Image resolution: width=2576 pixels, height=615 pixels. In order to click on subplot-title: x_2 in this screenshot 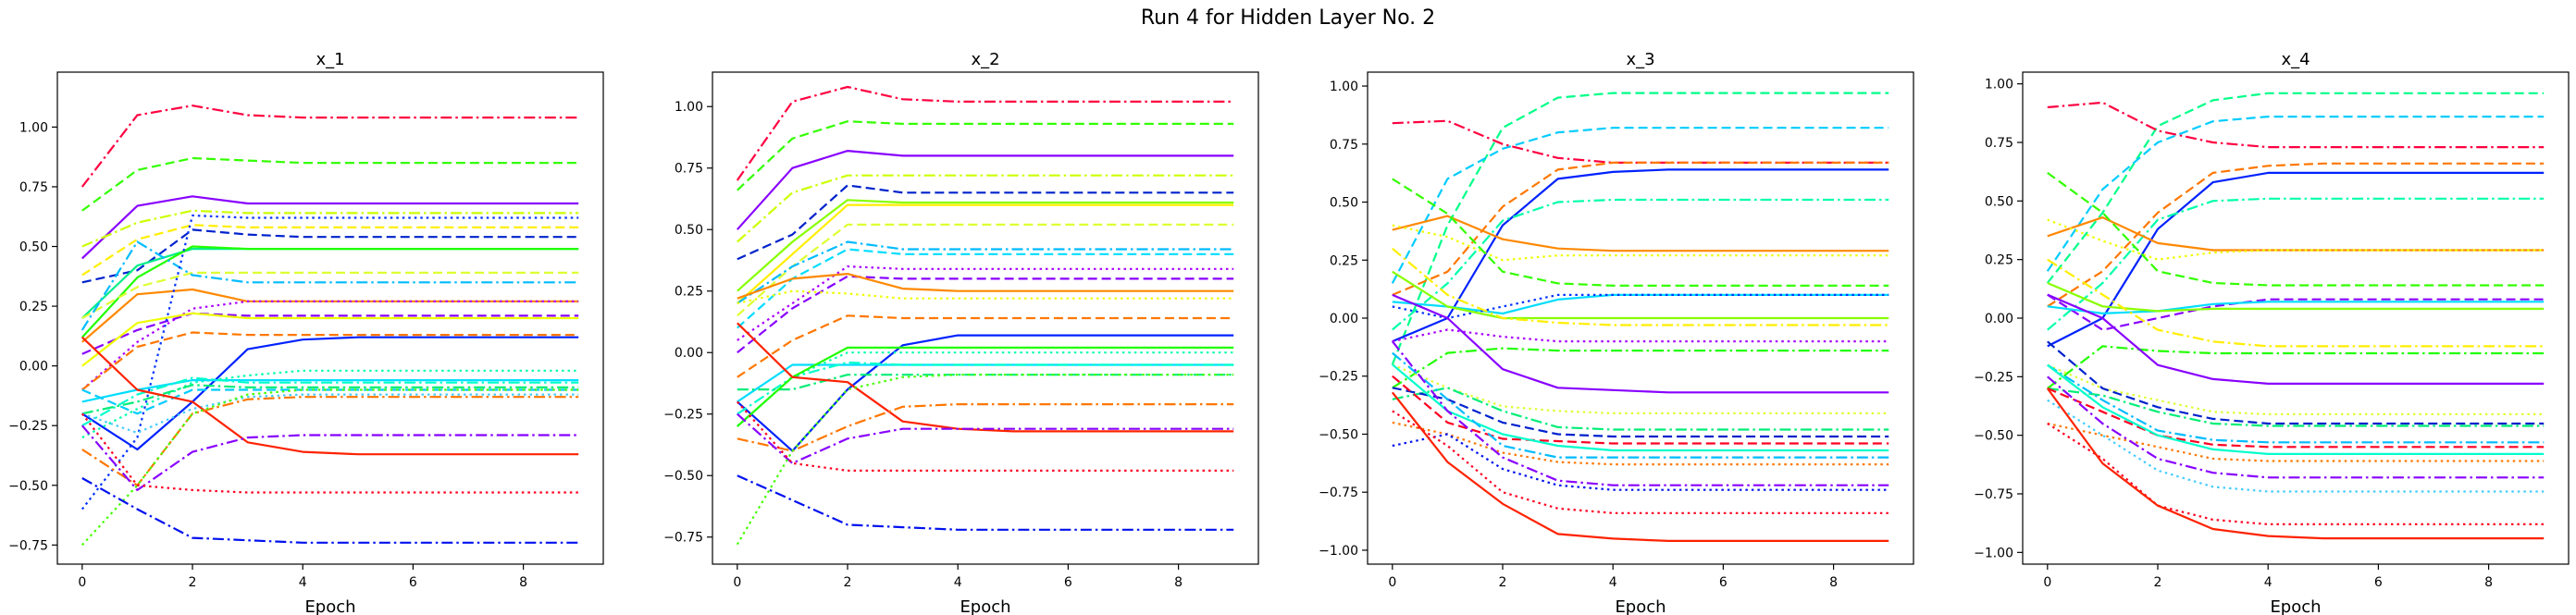, I will do `click(985, 60)`.